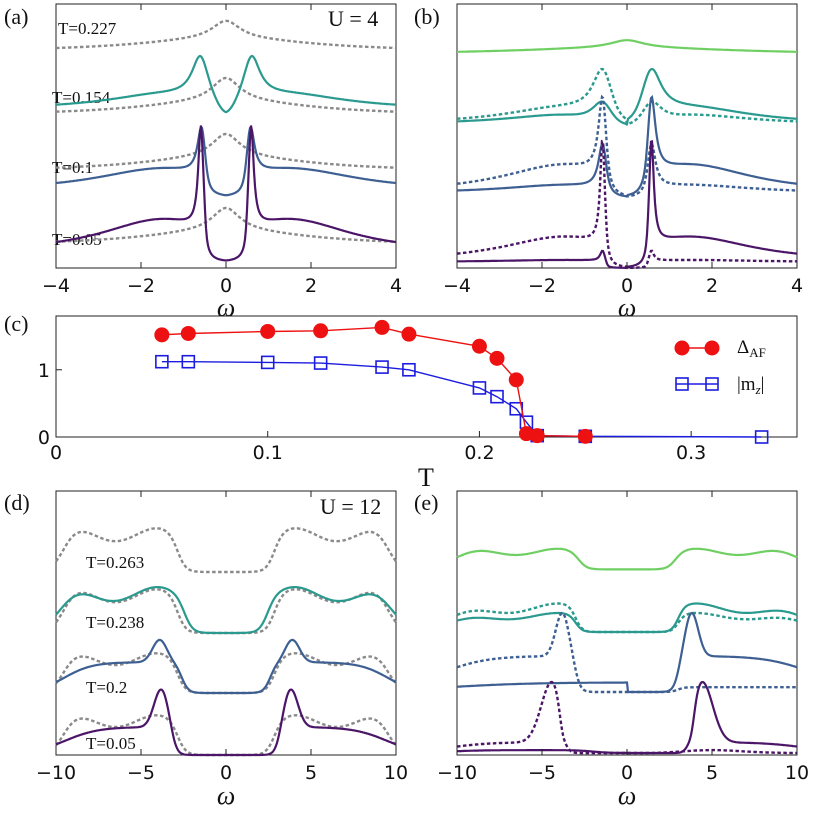  I want to click on curve-t0238-af, so click(226, 610).